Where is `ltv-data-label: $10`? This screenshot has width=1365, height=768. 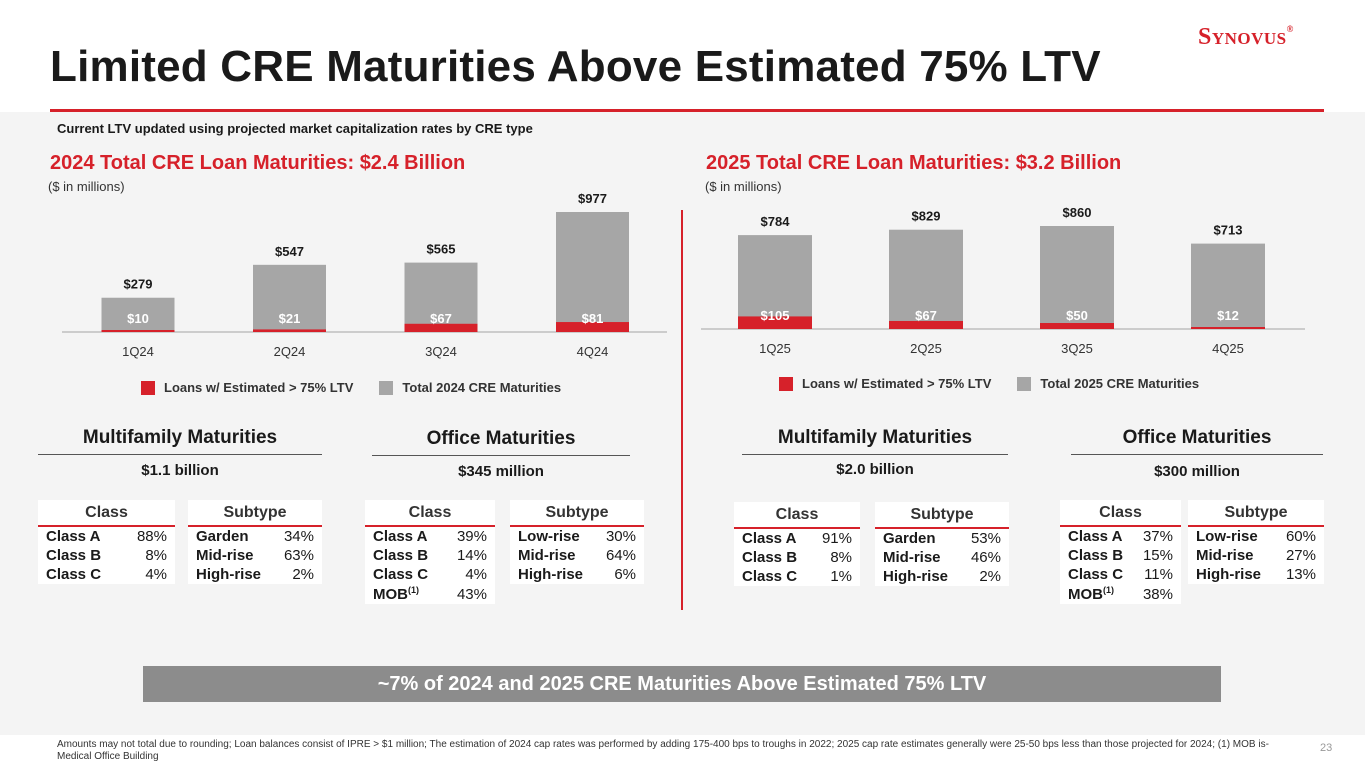
ltv-data-label: $10 is located at coordinates (138, 318).